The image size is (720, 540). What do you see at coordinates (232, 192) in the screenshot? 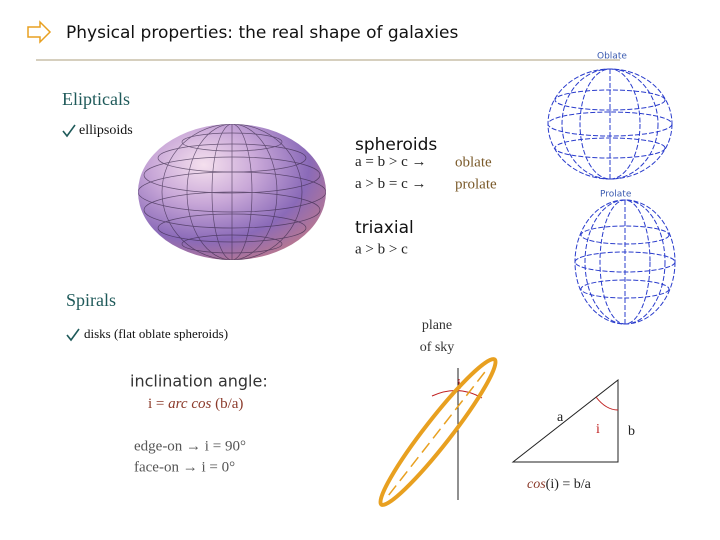
I see `ellipsoid-image` at bounding box center [232, 192].